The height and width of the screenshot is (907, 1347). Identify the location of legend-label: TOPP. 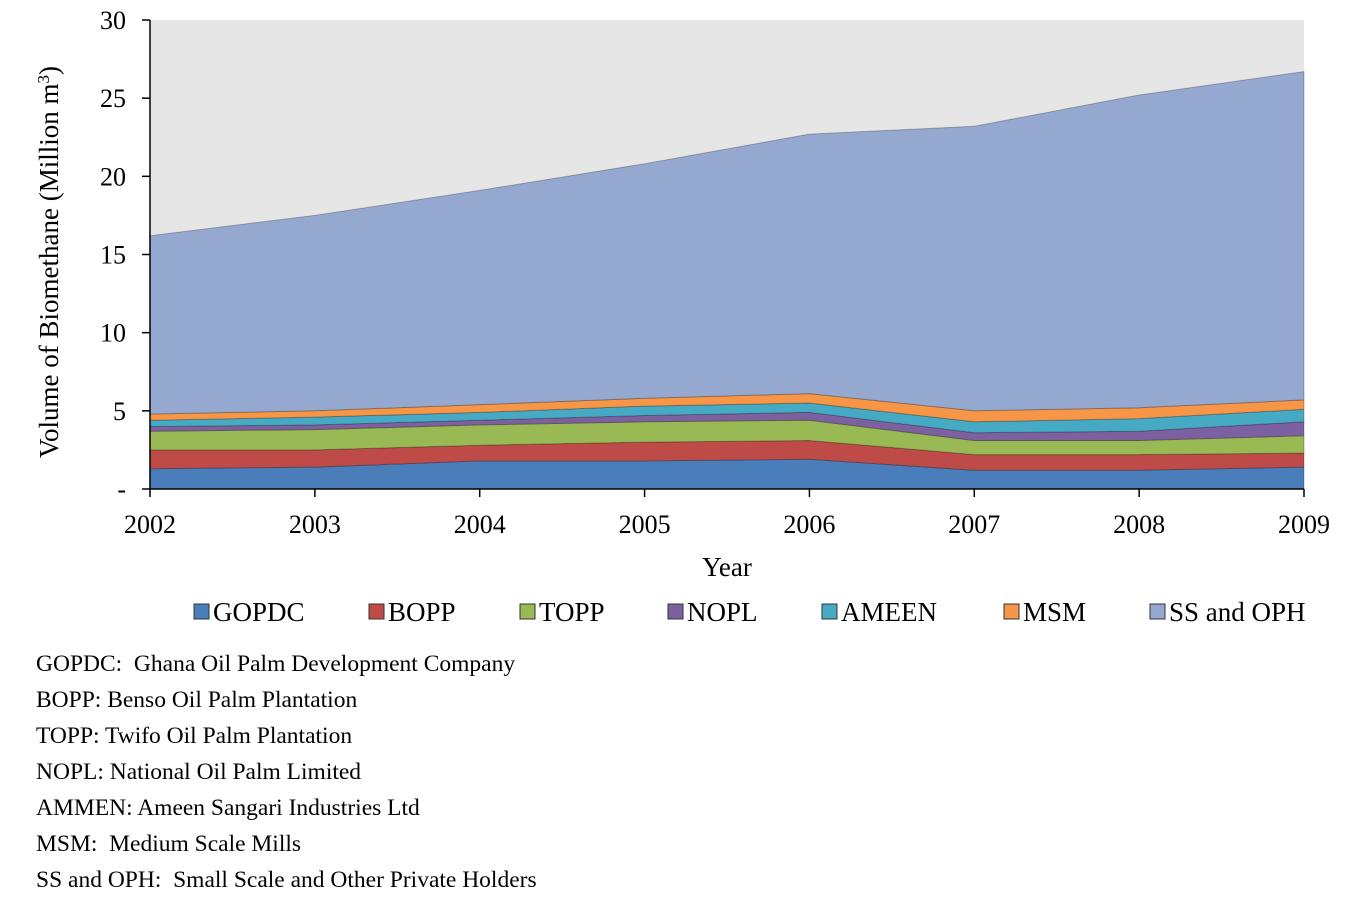
(572, 612).